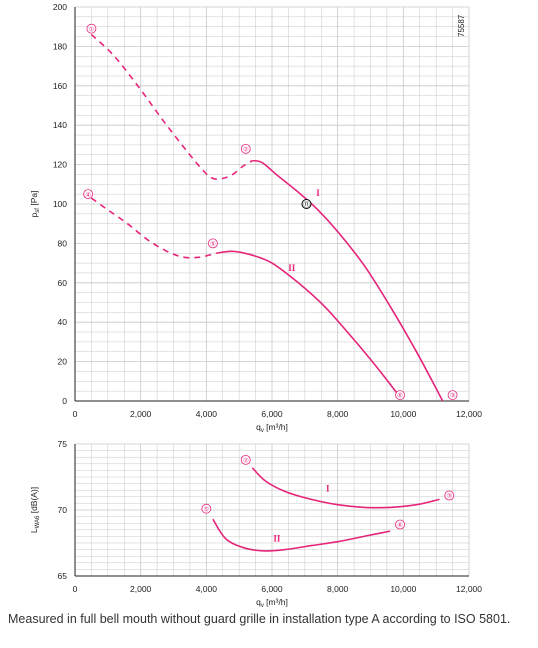 The image size is (538, 648). Describe the element at coordinates (35, 510) in the screenshot. I see `y-axis-label: LWA6 [dB(A)]` at that location.